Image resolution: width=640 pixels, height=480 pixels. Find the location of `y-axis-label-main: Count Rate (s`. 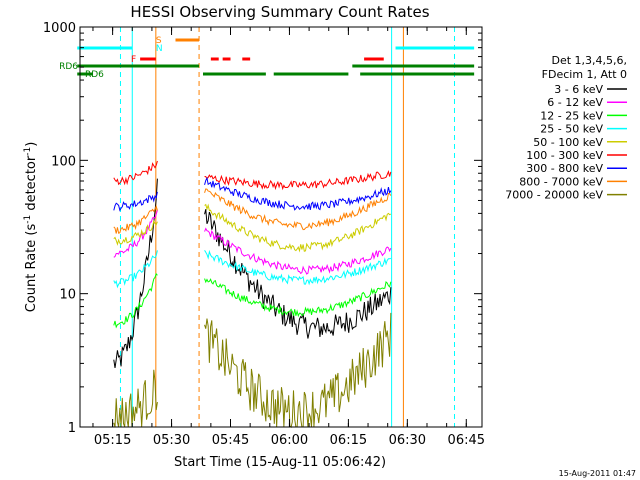

y-axis-label-main: Count Rate (s is located at coordinates (31, 268).